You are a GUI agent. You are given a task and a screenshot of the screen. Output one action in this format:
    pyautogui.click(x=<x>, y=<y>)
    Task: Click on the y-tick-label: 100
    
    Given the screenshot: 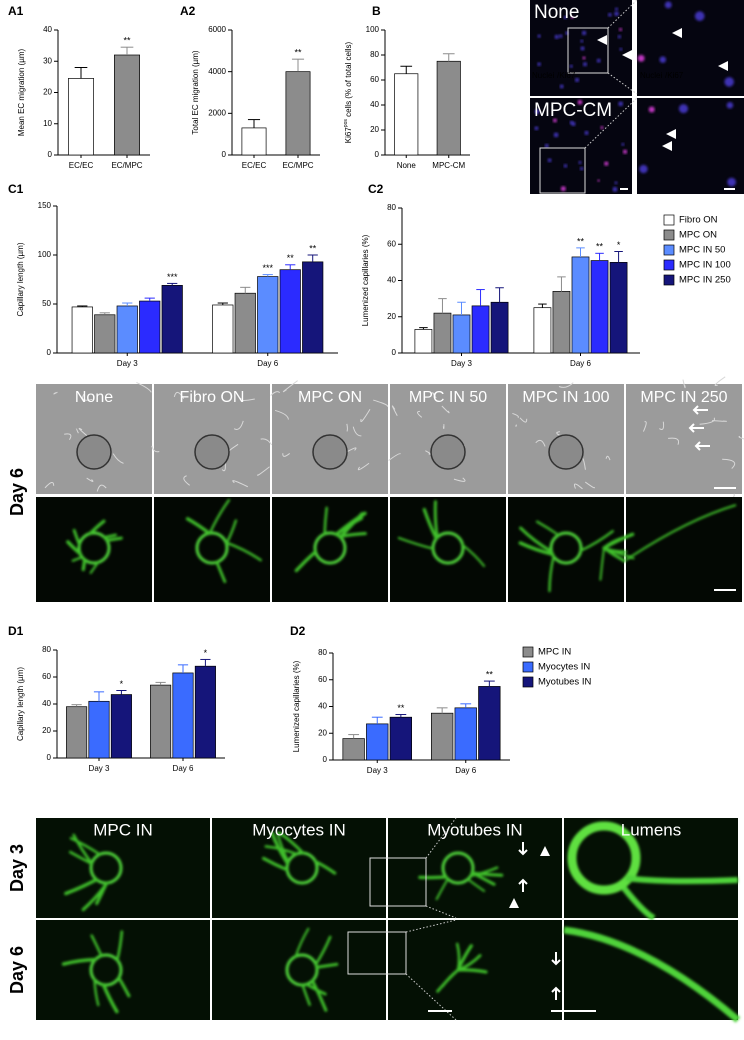 What is the action you would take?
    pyautogui.click(x=373, y=29)
    